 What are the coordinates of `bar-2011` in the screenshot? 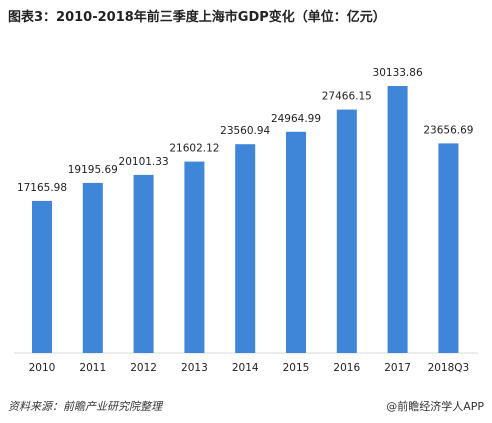 It's located at (92, 267).